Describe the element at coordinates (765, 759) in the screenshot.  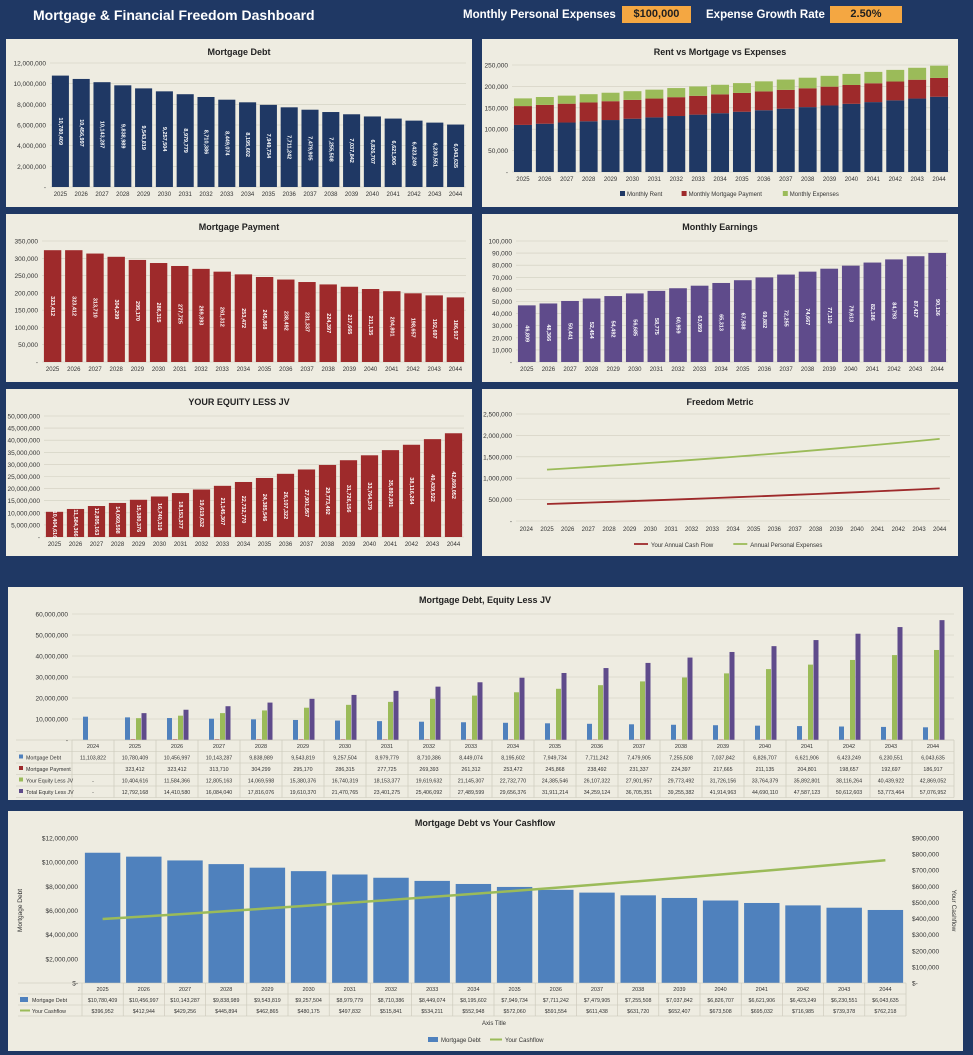
I see `table-cell: 6,826,707` at that location.